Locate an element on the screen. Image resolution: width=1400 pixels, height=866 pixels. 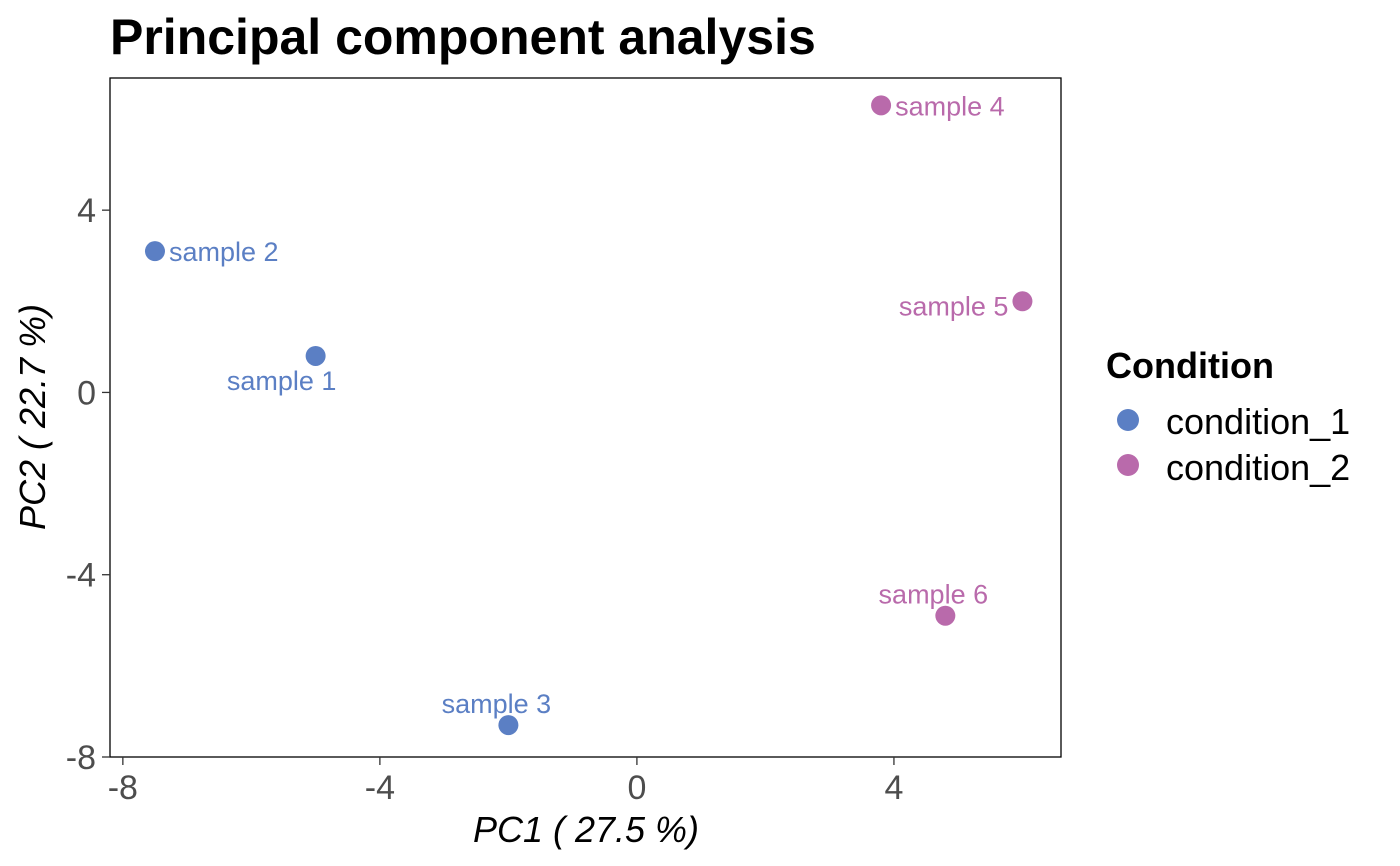
legend: Condition condition_1 condition_2 is located at coordinates (1228, 416).